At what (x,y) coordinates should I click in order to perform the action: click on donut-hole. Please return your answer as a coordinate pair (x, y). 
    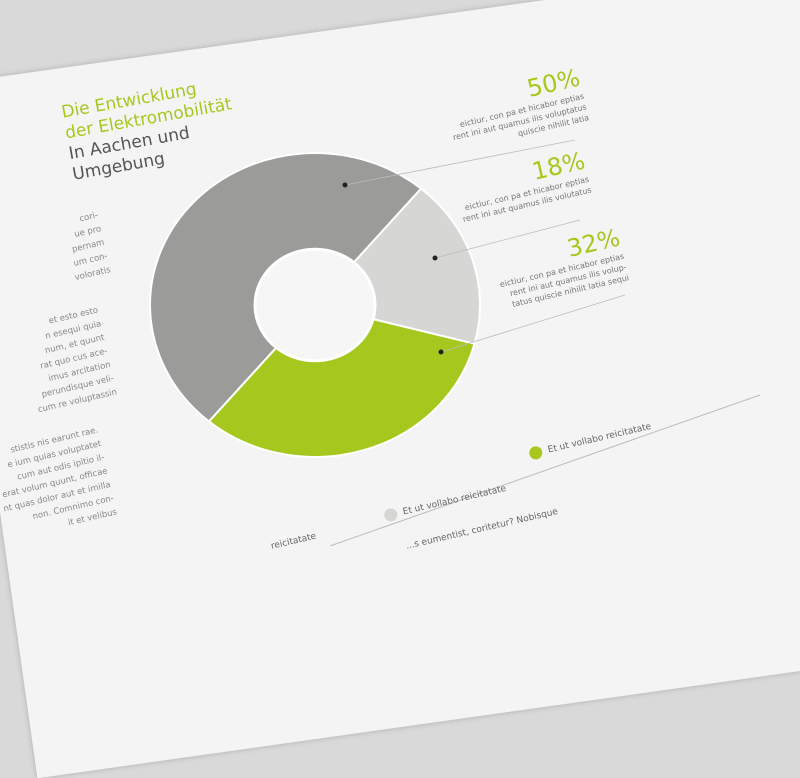
    Looking at the image, I should click on (315, 305).